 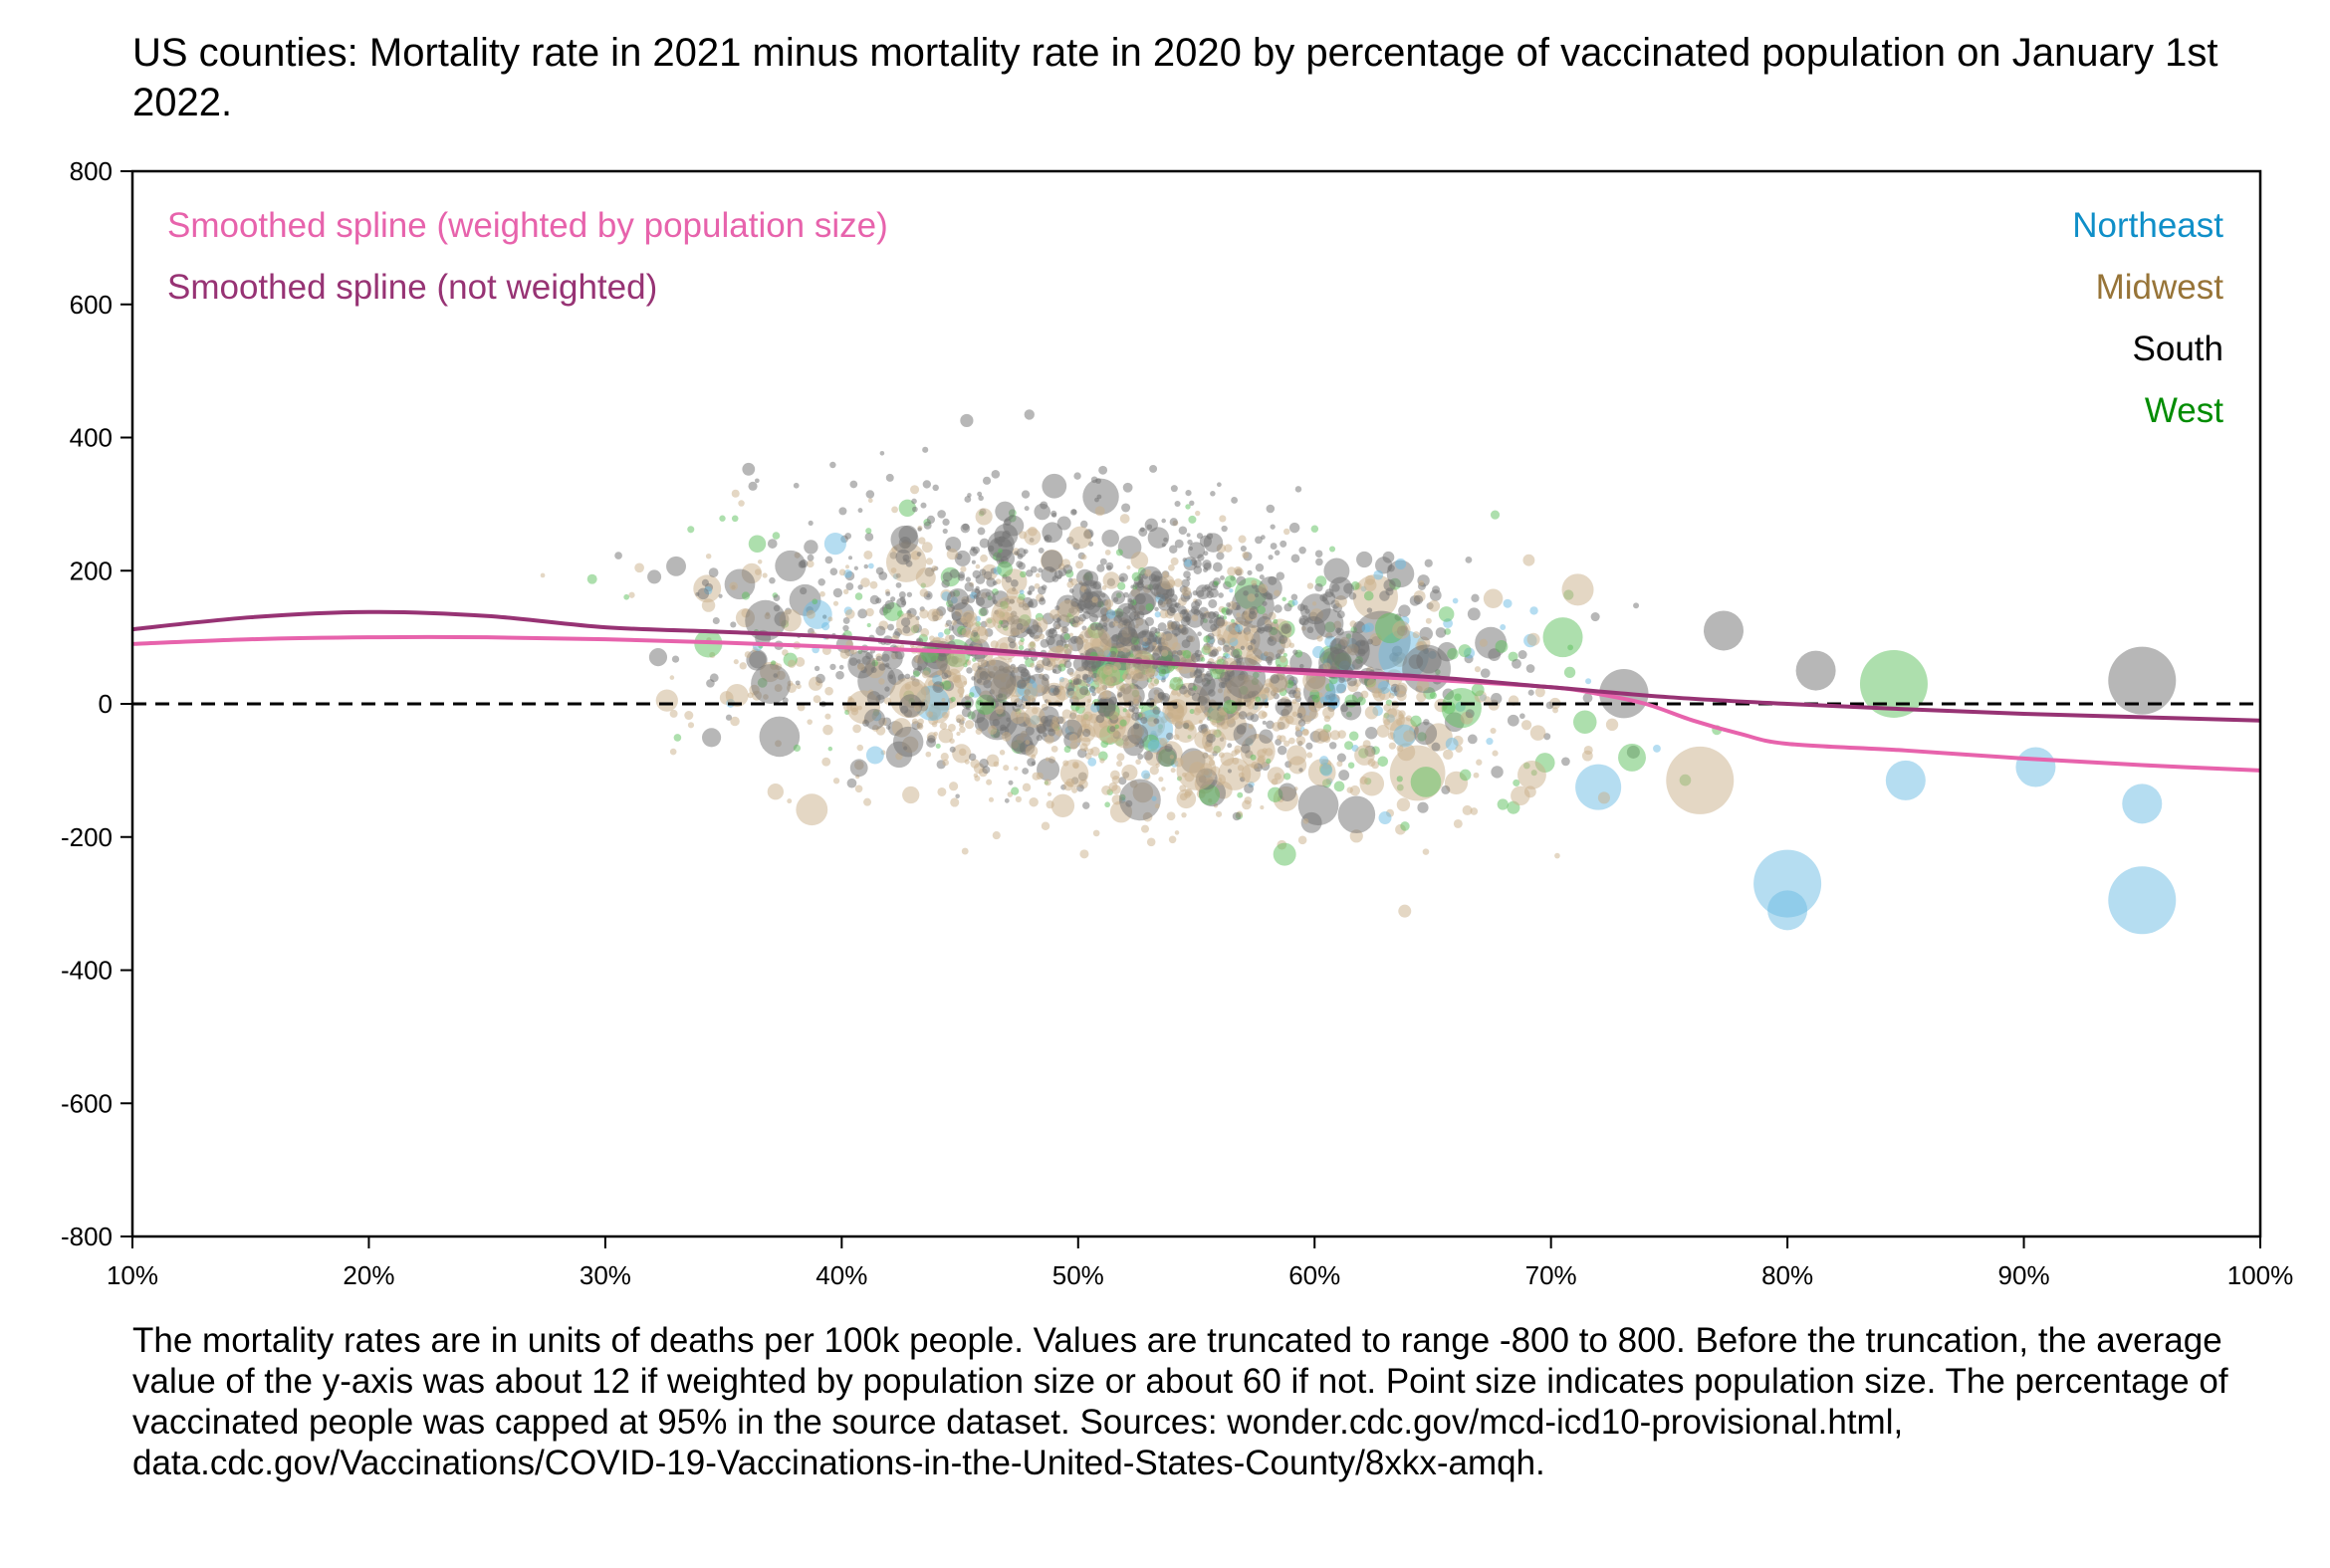 I want to click on y-tick-label: -800, so click(x=87, y=1237).